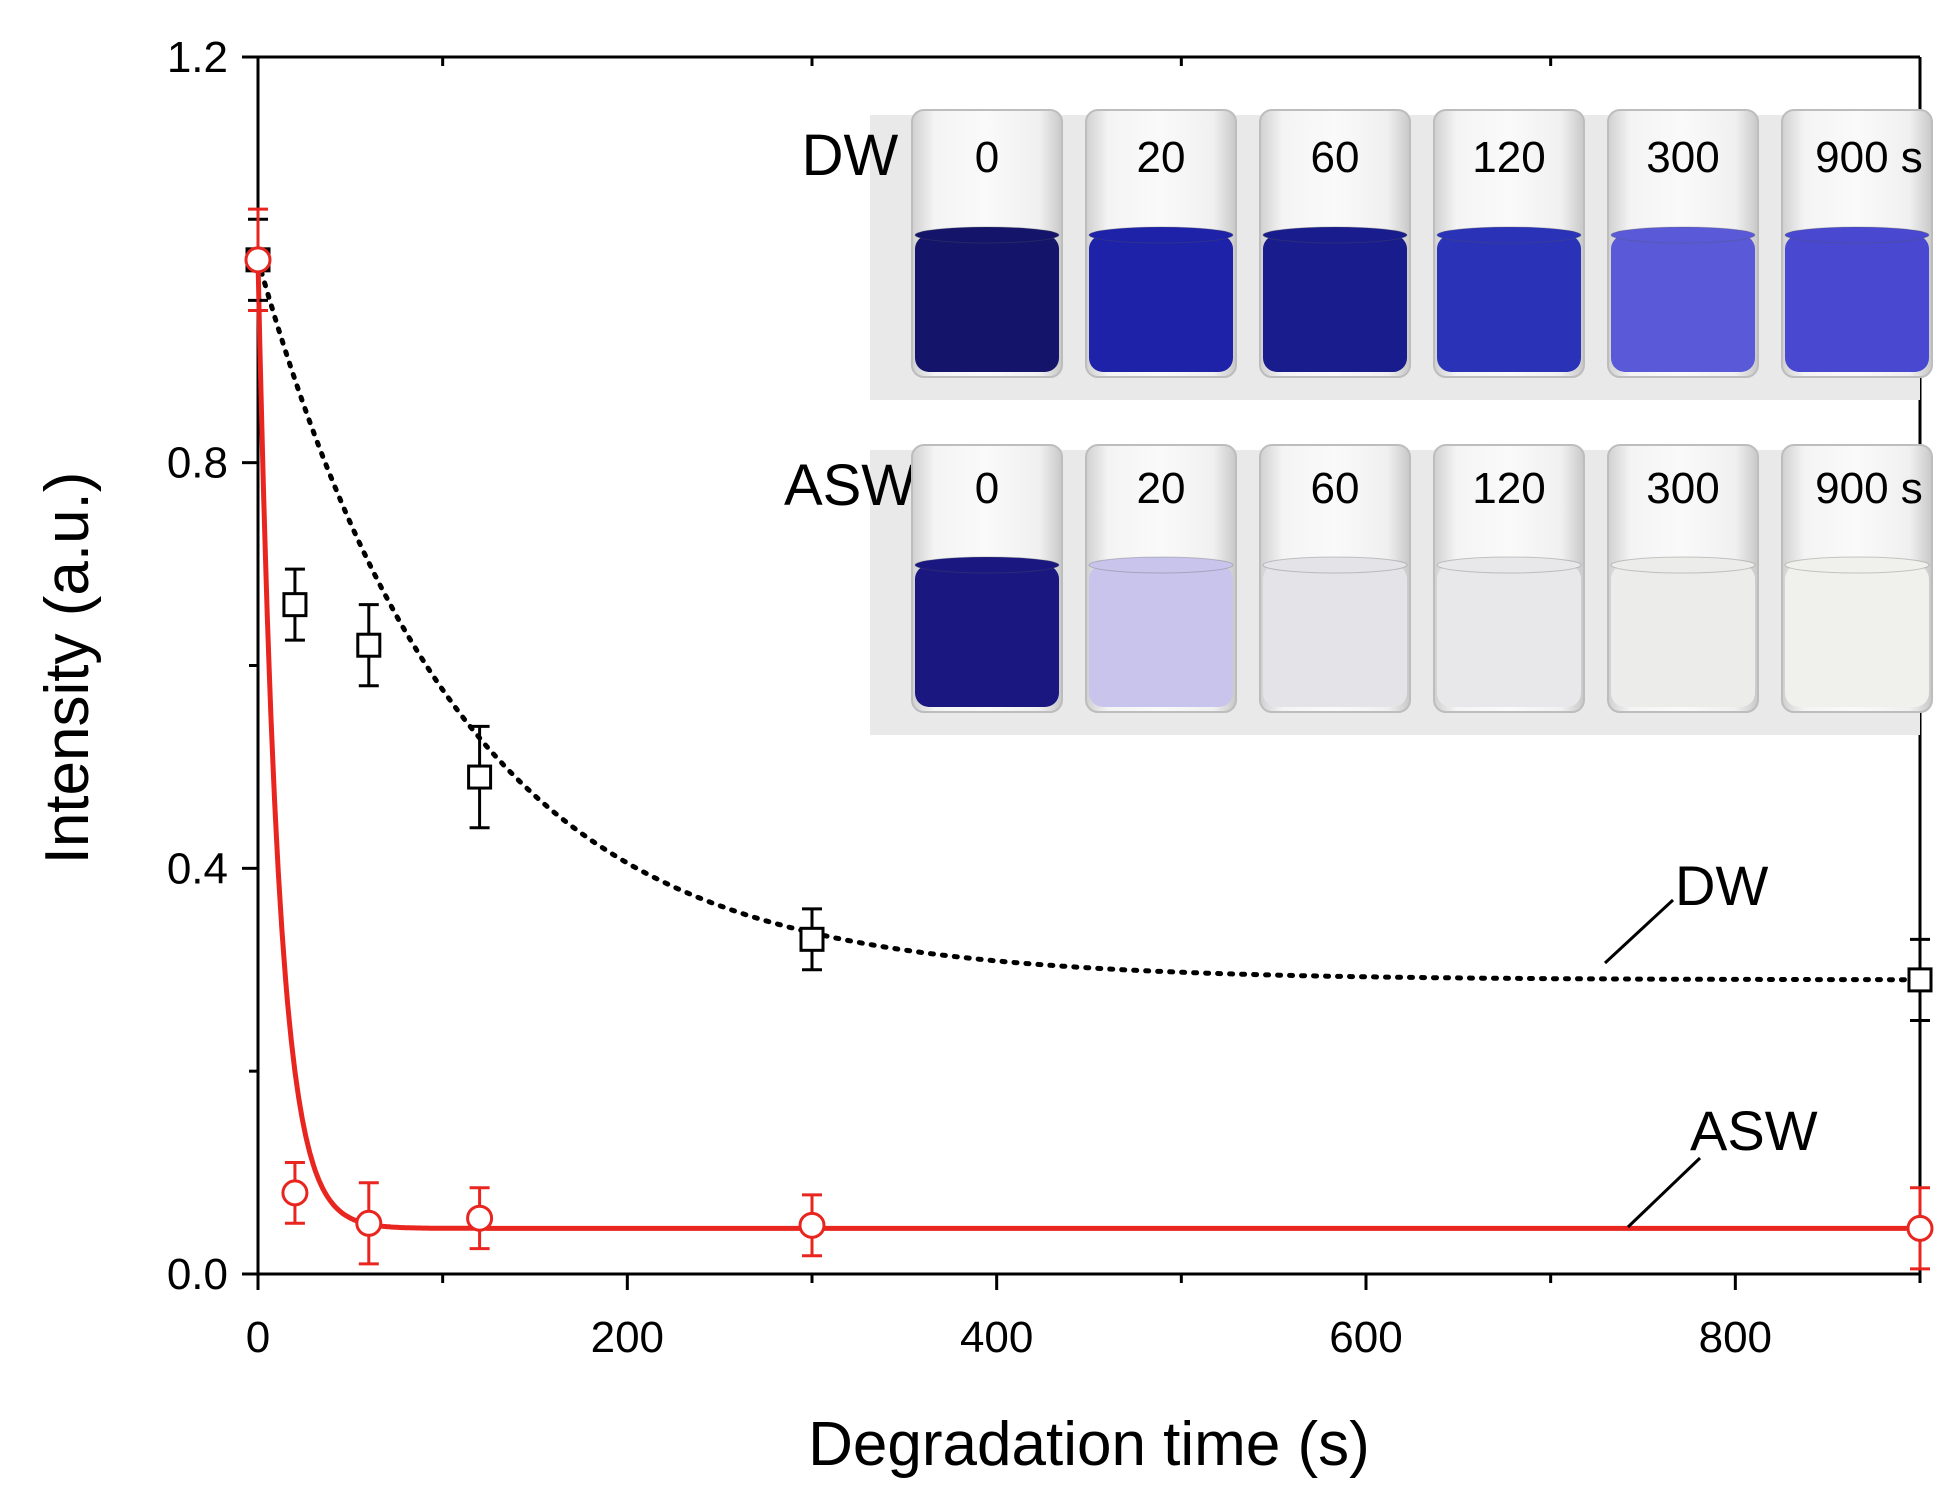 This screenshot has width=1939, height=1506. What do you see at coordinates (1754, 1130) in the screenshot?
I see `asw-series-label: ASW` at bounding box center [1754, 1130].